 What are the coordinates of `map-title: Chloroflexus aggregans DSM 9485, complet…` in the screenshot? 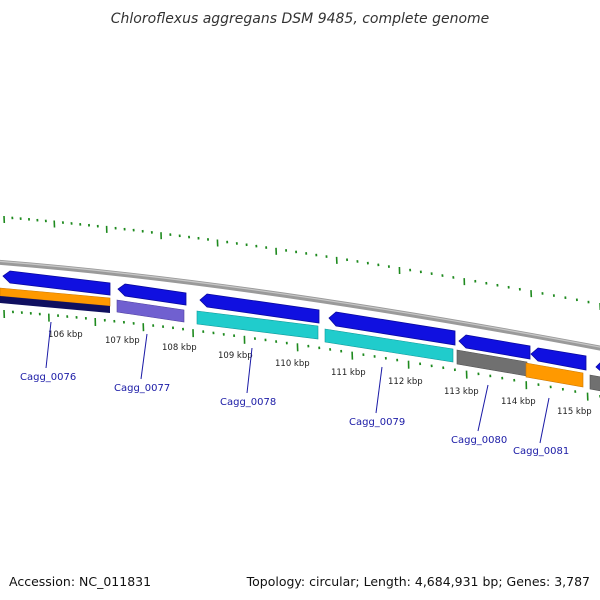 It's located at (300, 19).